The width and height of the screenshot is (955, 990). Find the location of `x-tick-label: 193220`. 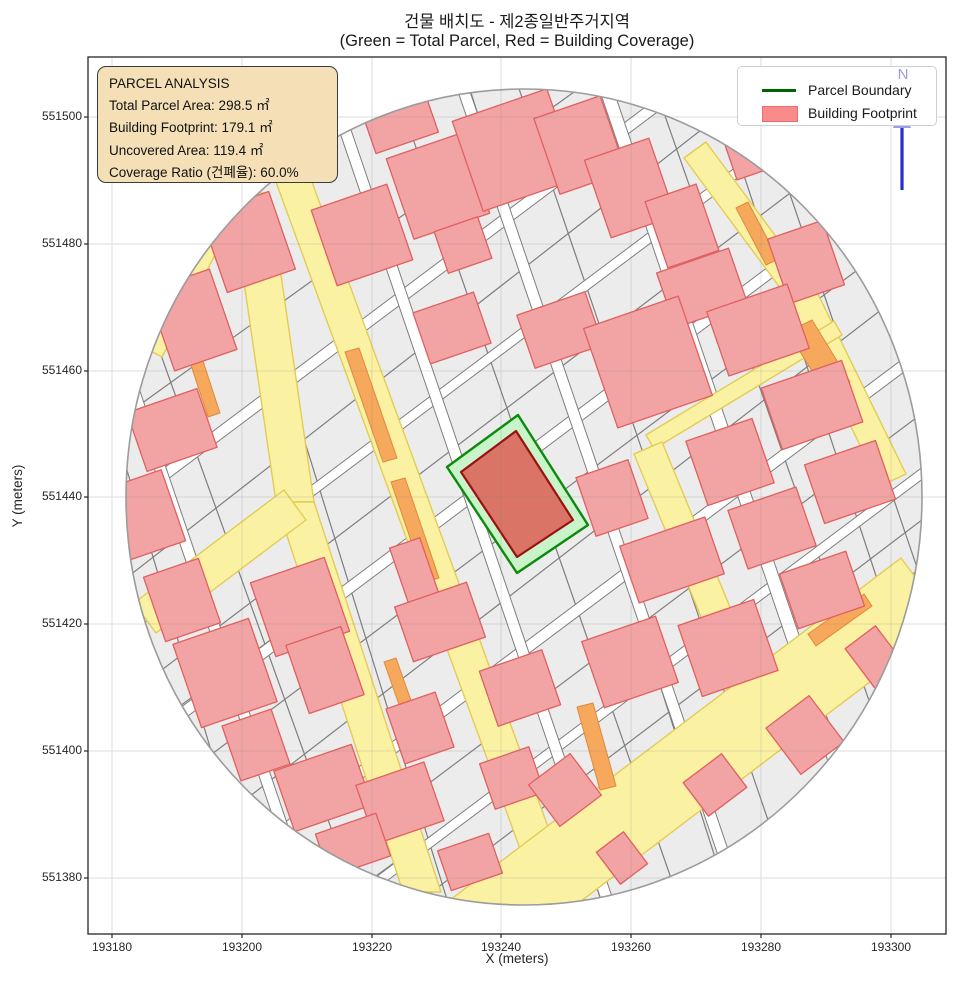

x-tick-label: 193220 is located at coordinates (372, 947).